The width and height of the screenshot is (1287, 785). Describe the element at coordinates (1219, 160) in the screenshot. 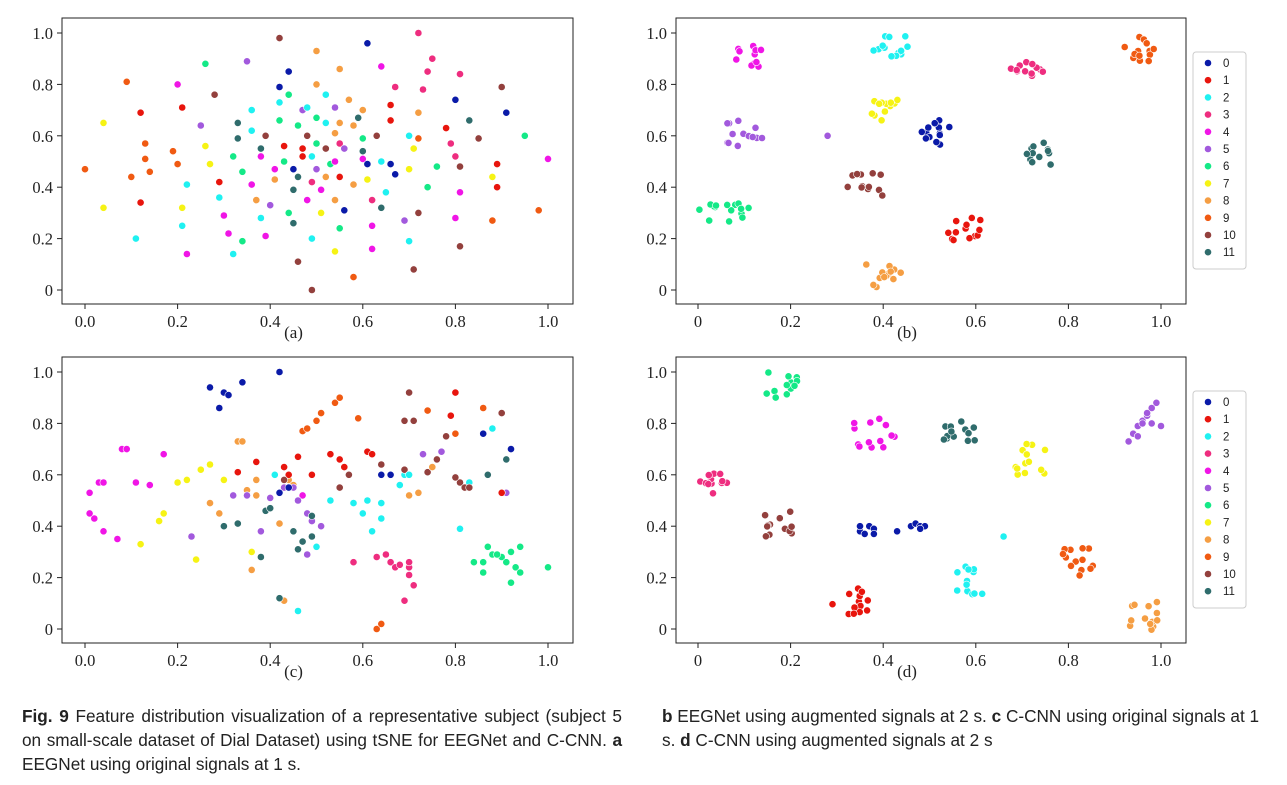

I see `legend: 0 1 2 3 4 5 6 7 8 9 10 11` at that location.